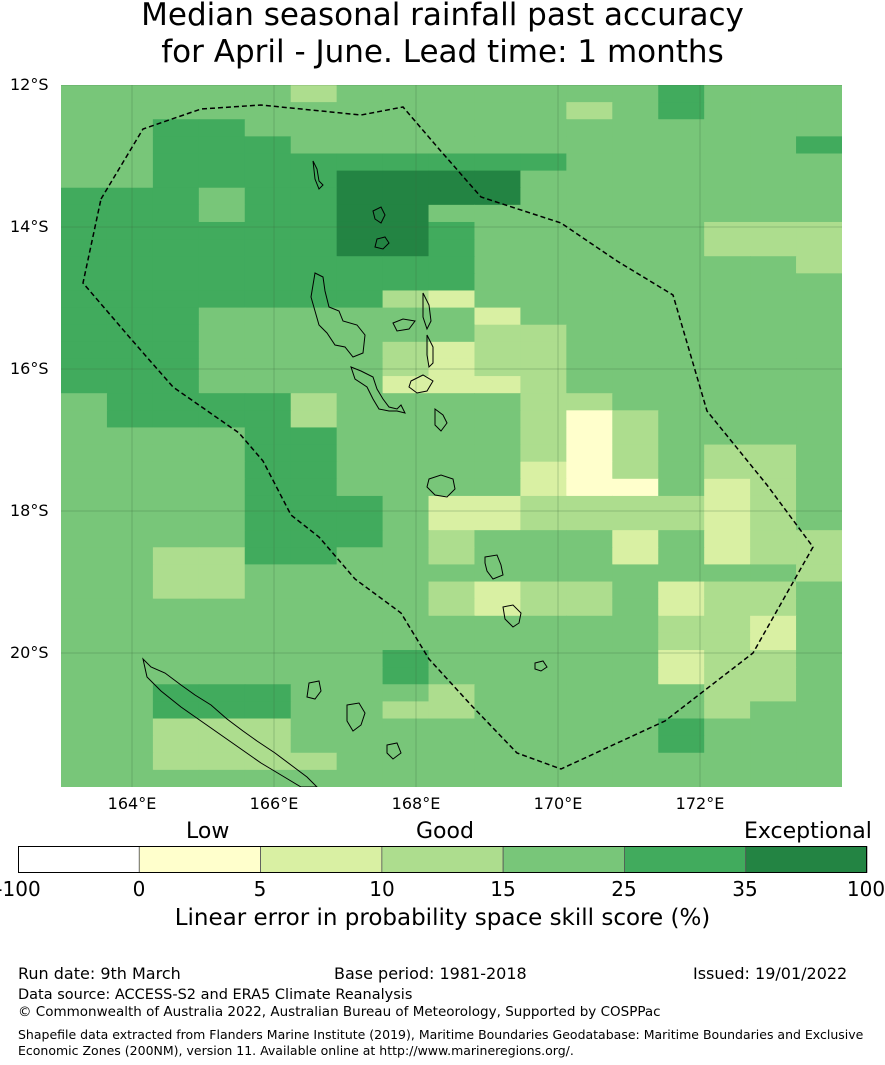  I want to click on tanna-island, so click(512, 616).